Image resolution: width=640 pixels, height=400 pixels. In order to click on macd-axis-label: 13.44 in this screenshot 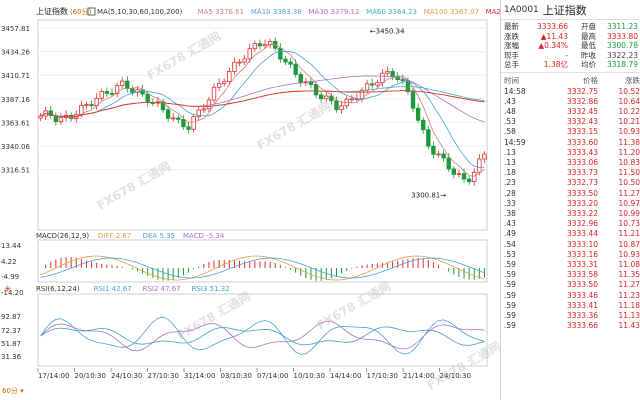, I will do `click(11, 246)`.